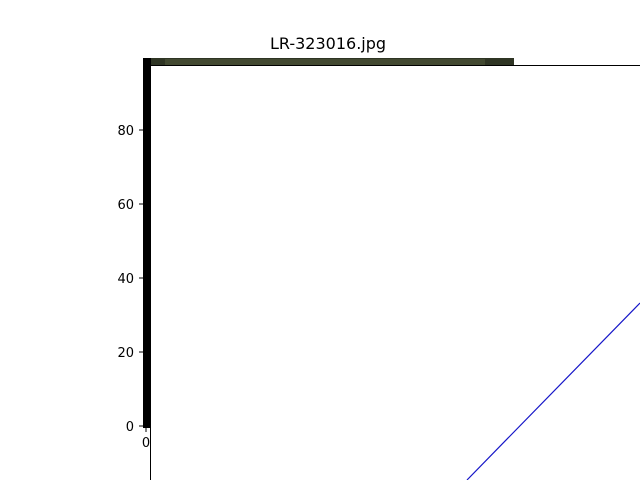  What do you see at coordinates (125, 205) in the screenshot?
I see `y-tick-label: 60` at bounding box center [125, 205].